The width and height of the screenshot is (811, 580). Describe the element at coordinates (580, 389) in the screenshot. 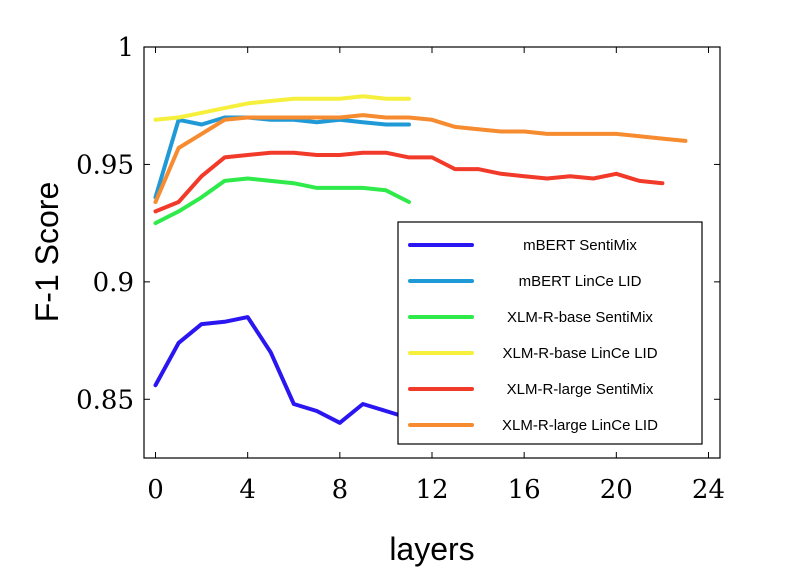

I see `legend-label: XLM-R-large SentiMix` at that location.